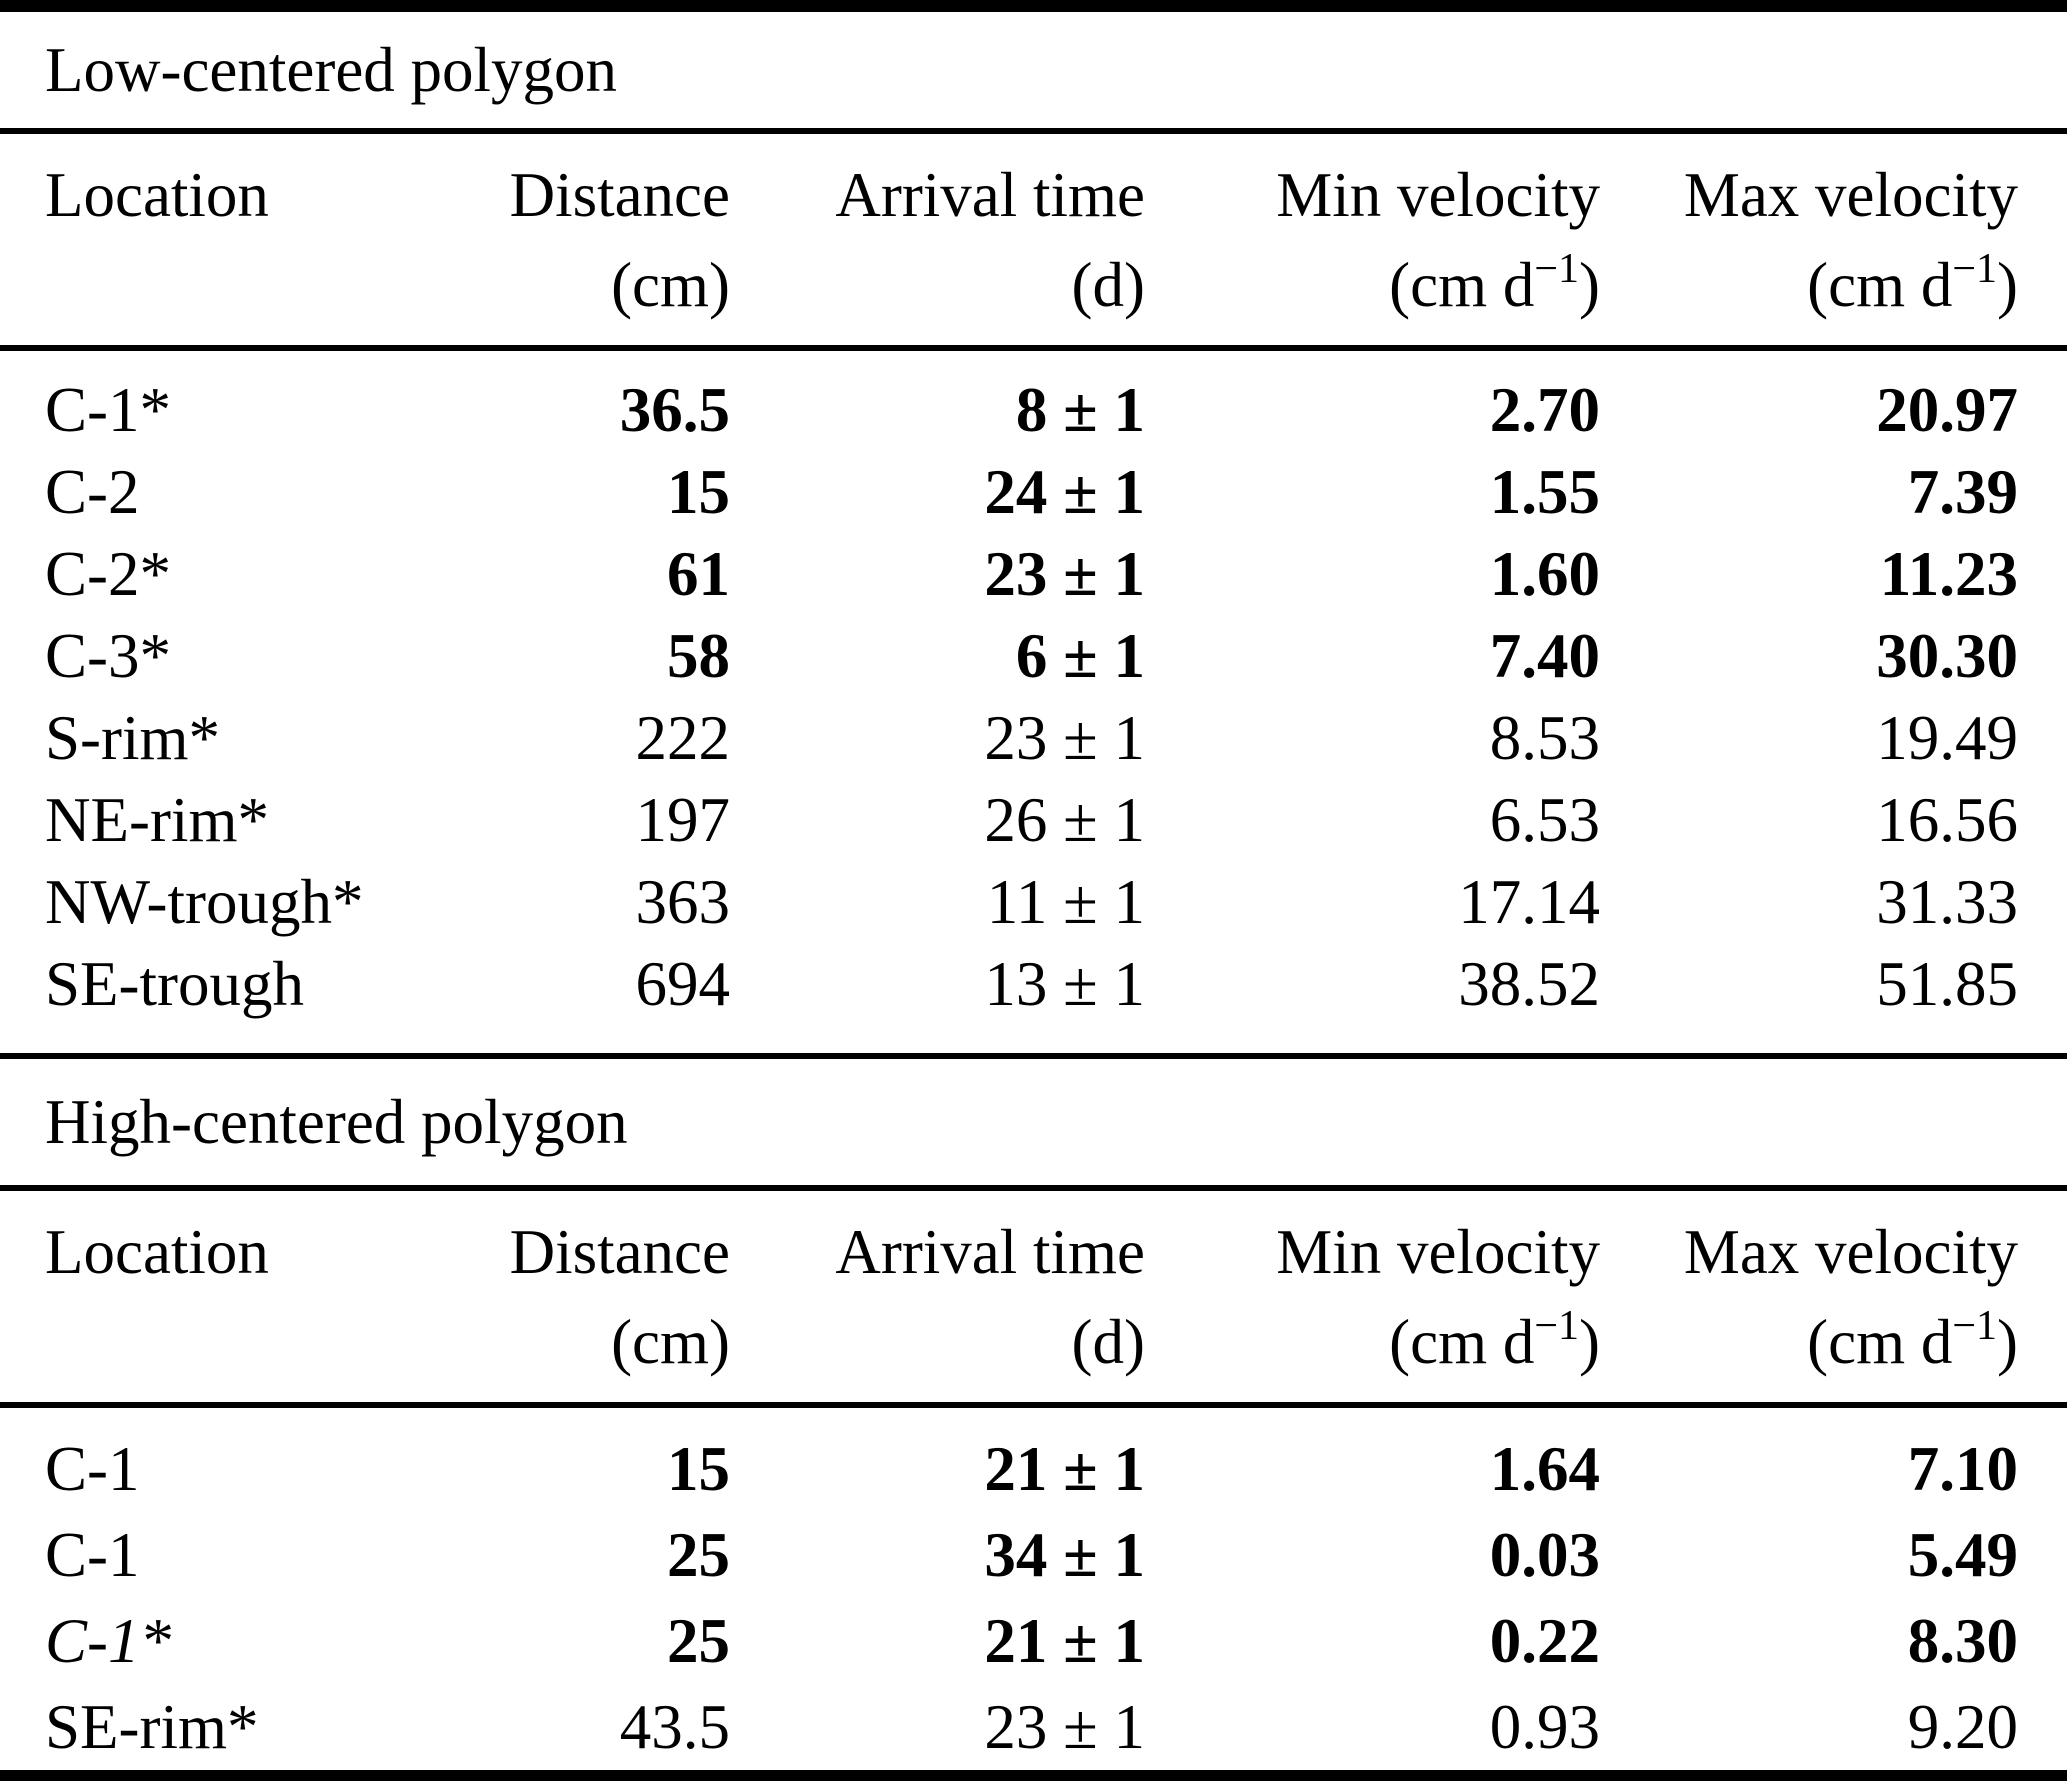 Image resolution: width=2067 pixels, height=1781 pixels. What do you see at coordinates (1544, 1726) in the screenshot?
I see `cell-min-velocity: 0.93` at bounding box center [1544, 1726].